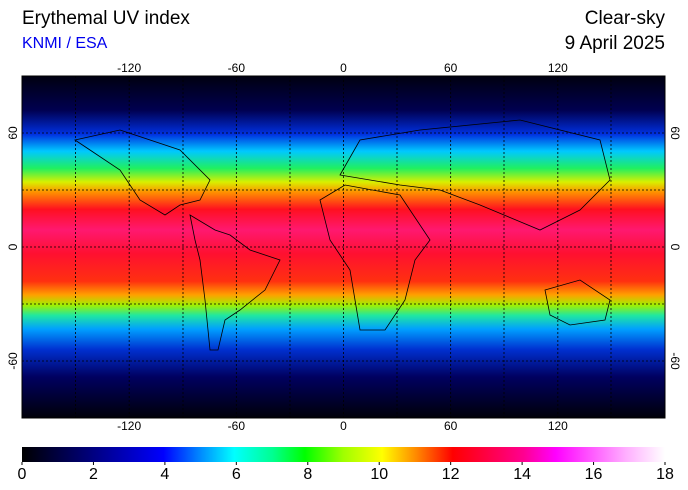 The image size is (688, 490). Describe the element at coordinates (164, 474) in the screenshot. I see `colorbar-label: 4` at that location.